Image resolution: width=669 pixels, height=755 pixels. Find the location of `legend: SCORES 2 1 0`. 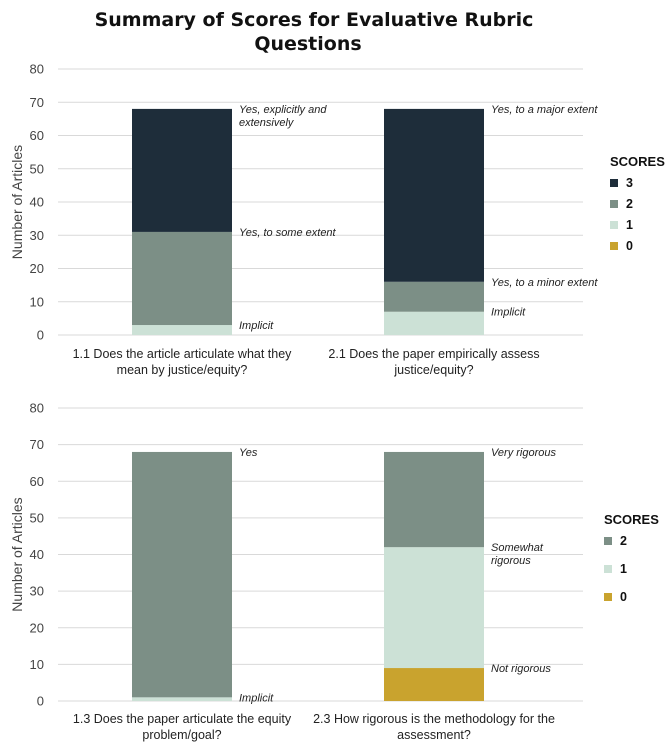

legend: SCORES 2 1 0 is located at coordinates (631, 558).